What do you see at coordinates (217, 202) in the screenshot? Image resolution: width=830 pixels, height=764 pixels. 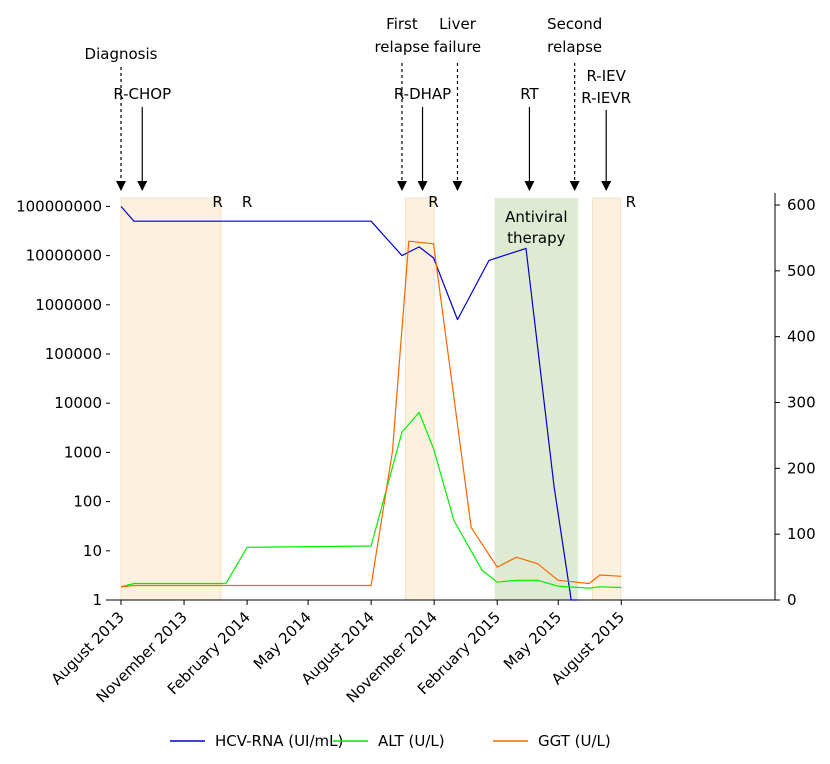 I see `r-marker-0: R` at bounding box center [217, 202].